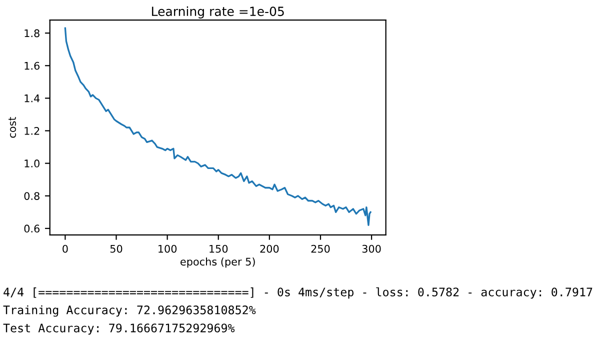  I want to click on x-tick-label: 200, so click(269, 248).